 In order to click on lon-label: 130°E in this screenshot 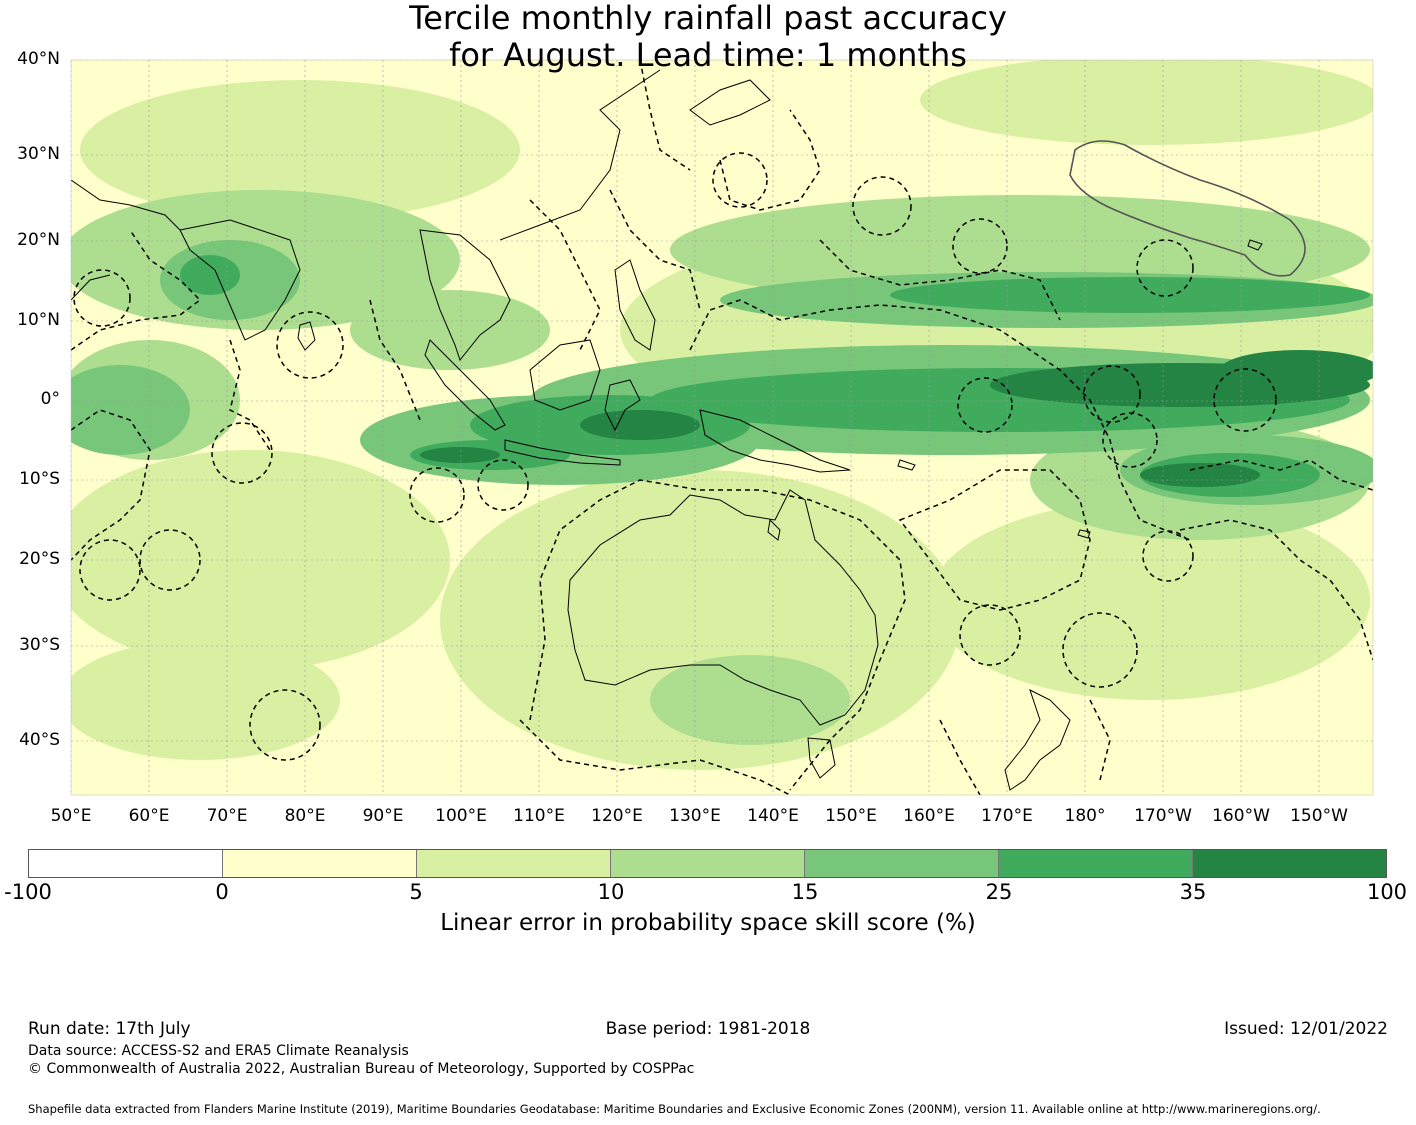, I will do `click(695, 816)`.